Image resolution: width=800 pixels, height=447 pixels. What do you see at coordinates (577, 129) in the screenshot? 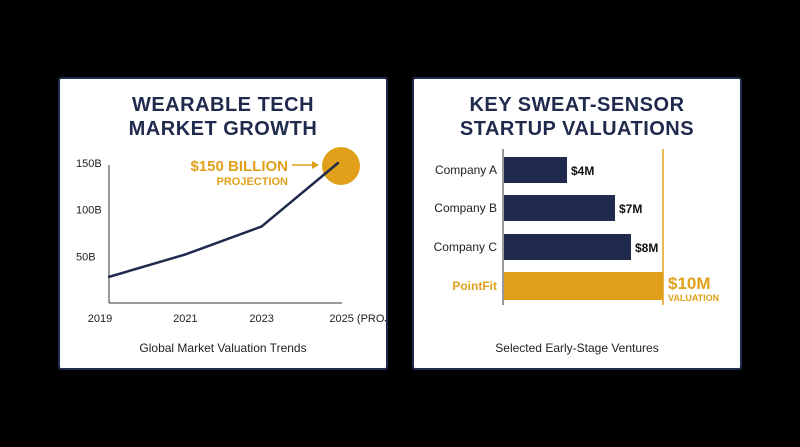
I see `chart-title-line-2: STARTUP VALUATIONS` at bounding box center [577, 129].